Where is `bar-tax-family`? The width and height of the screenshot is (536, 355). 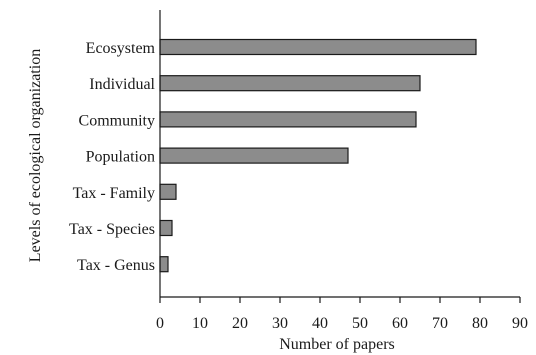 bar-tax-family is located at coordinates (168, 191).